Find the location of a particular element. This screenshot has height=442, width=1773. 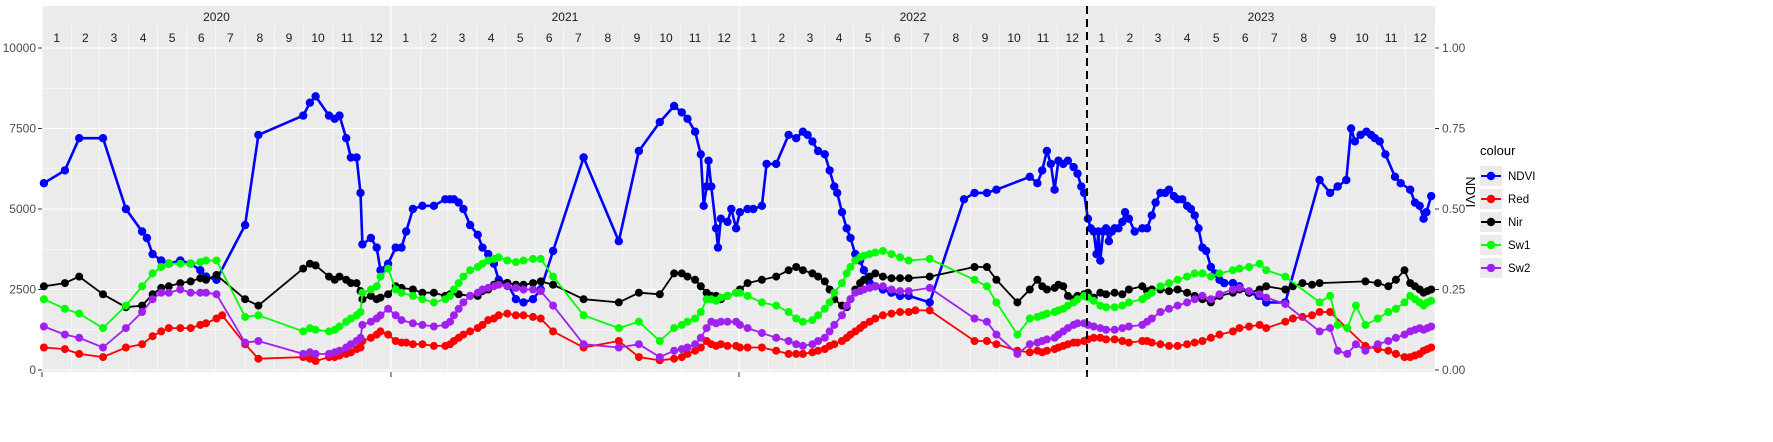

month-label: 2 is located at coordinates (782, 38).